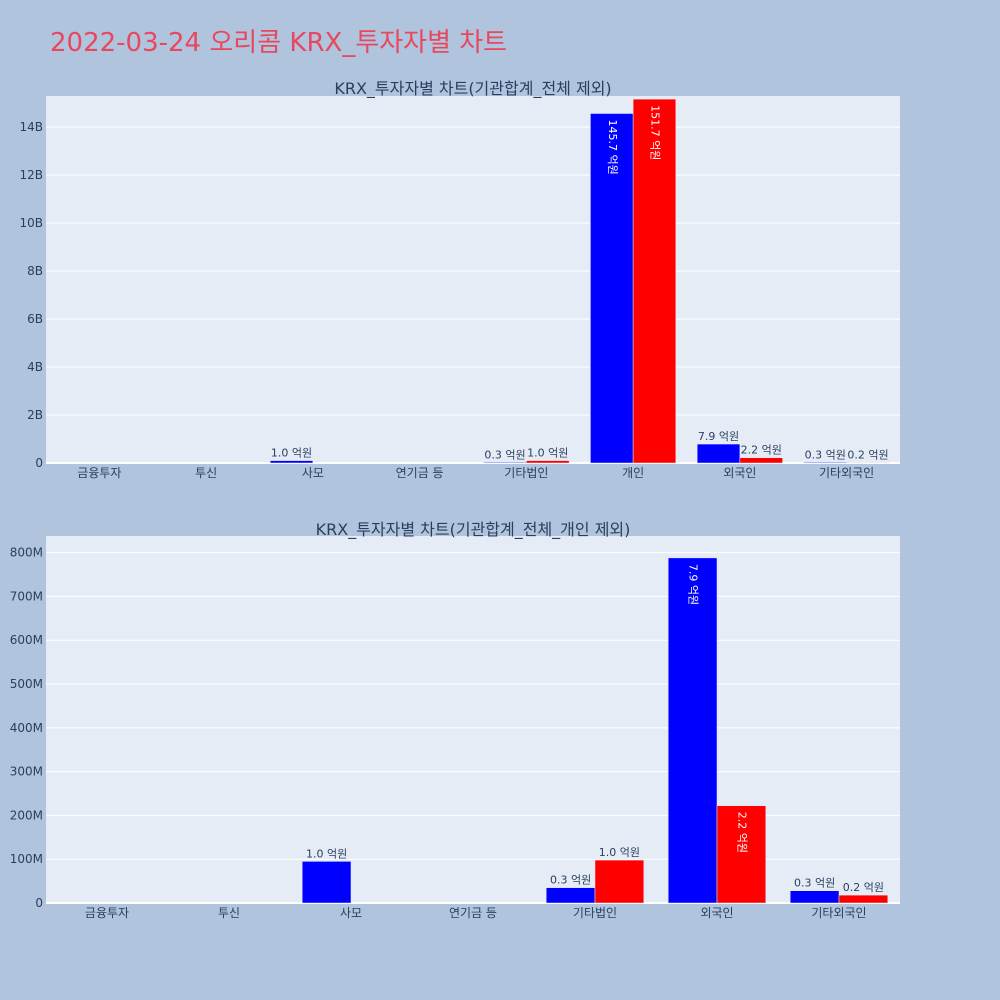  What do you see at coordinates (35, 367) in the screenshot?
I see `y-tick-label: 4B` at bounding box center [35, 367].